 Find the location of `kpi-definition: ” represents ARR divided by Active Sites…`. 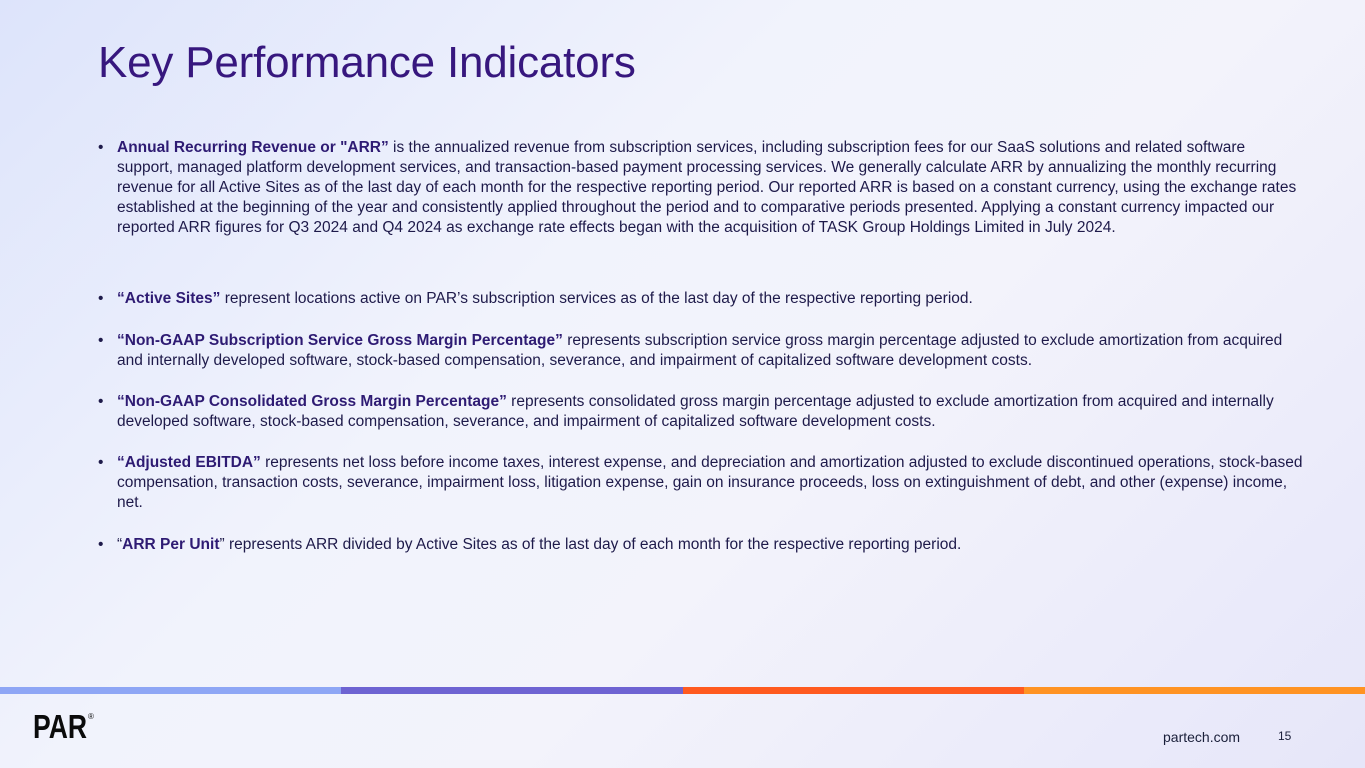

kpi-definition: ” represents ARR divided by Active Sites… is located at coordinates (590, 544).